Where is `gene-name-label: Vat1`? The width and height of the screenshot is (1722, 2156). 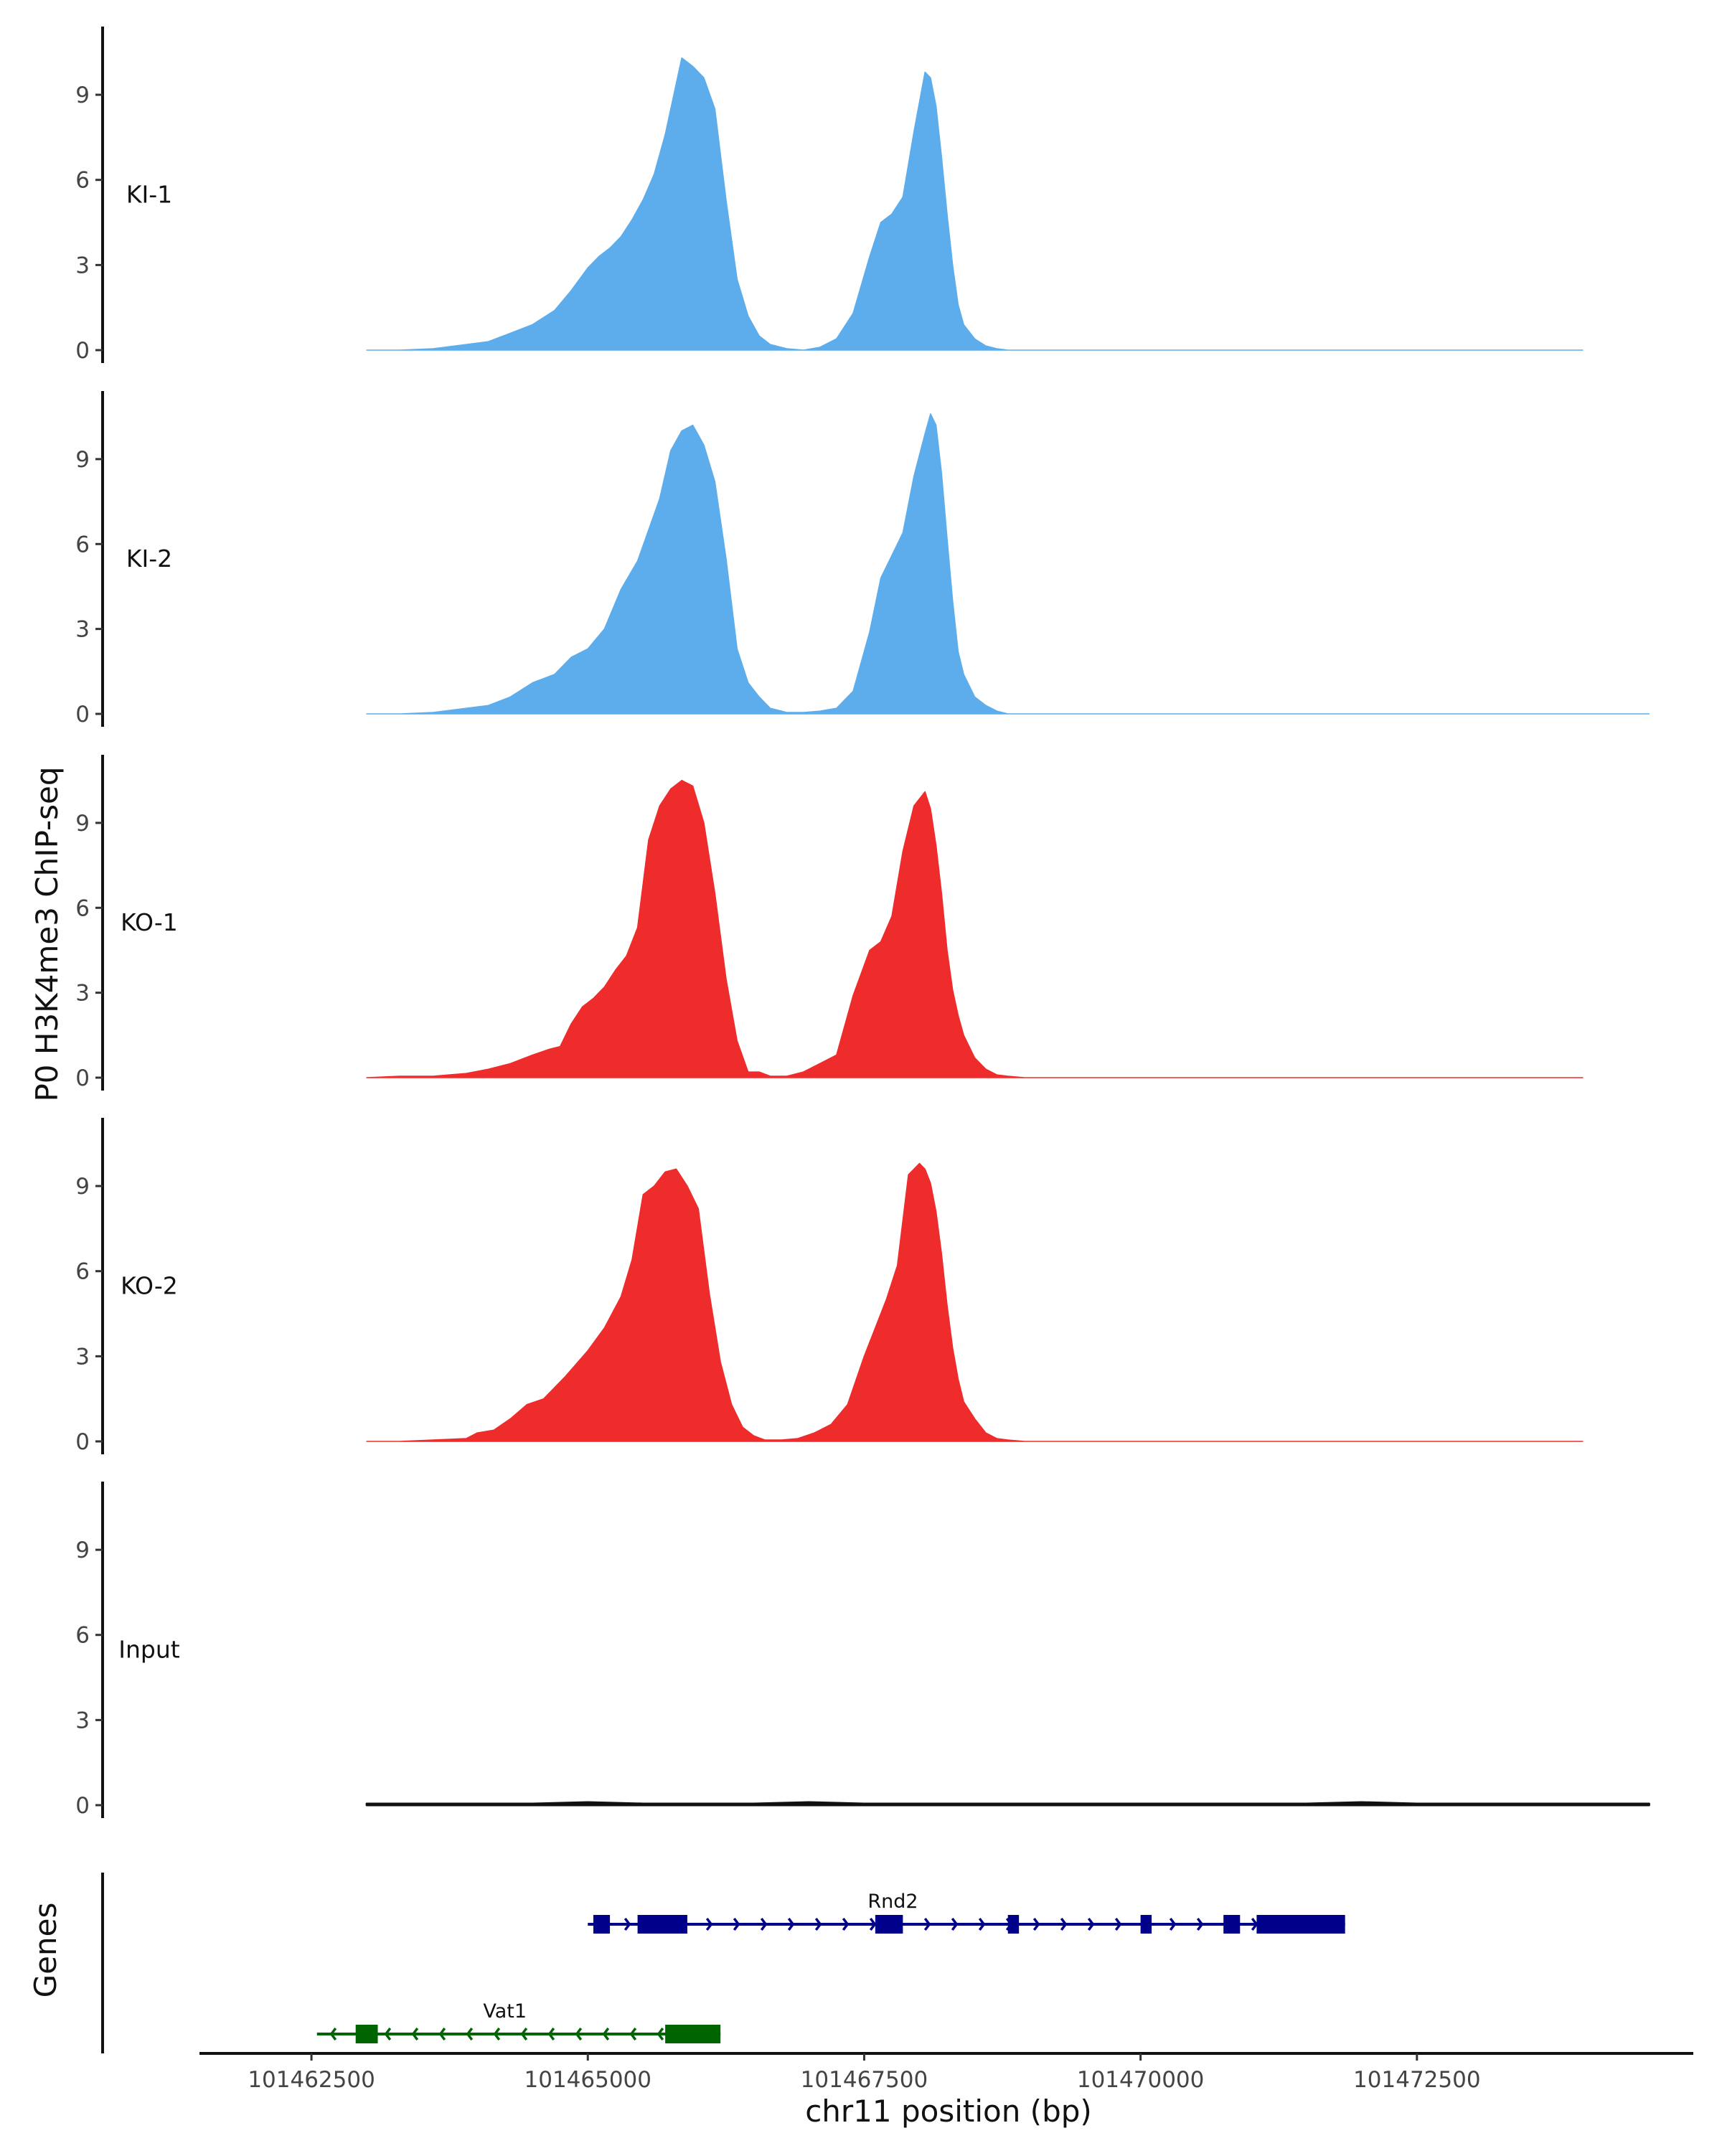
gene-name-label: Vat1 is located at coordinates (505, 2011).